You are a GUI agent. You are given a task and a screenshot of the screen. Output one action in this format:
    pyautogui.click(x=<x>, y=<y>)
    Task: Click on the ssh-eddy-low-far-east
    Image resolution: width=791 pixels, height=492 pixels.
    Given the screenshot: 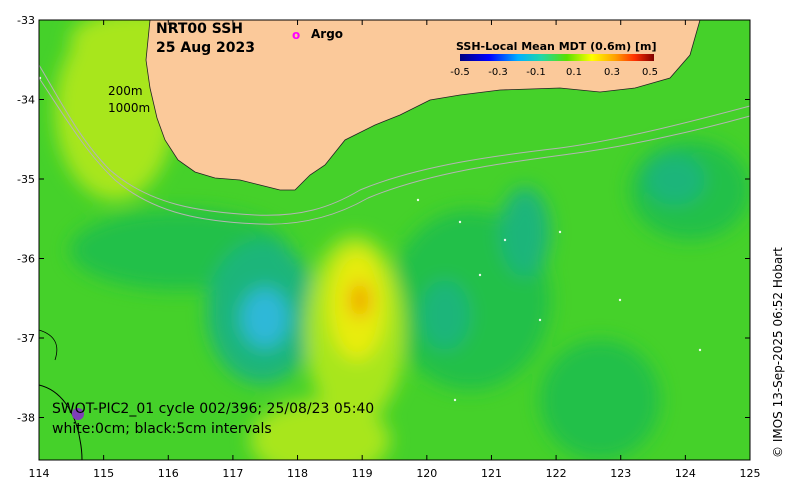 What is the action you would take?
    pyautogui.click(x=675, y=180)
    